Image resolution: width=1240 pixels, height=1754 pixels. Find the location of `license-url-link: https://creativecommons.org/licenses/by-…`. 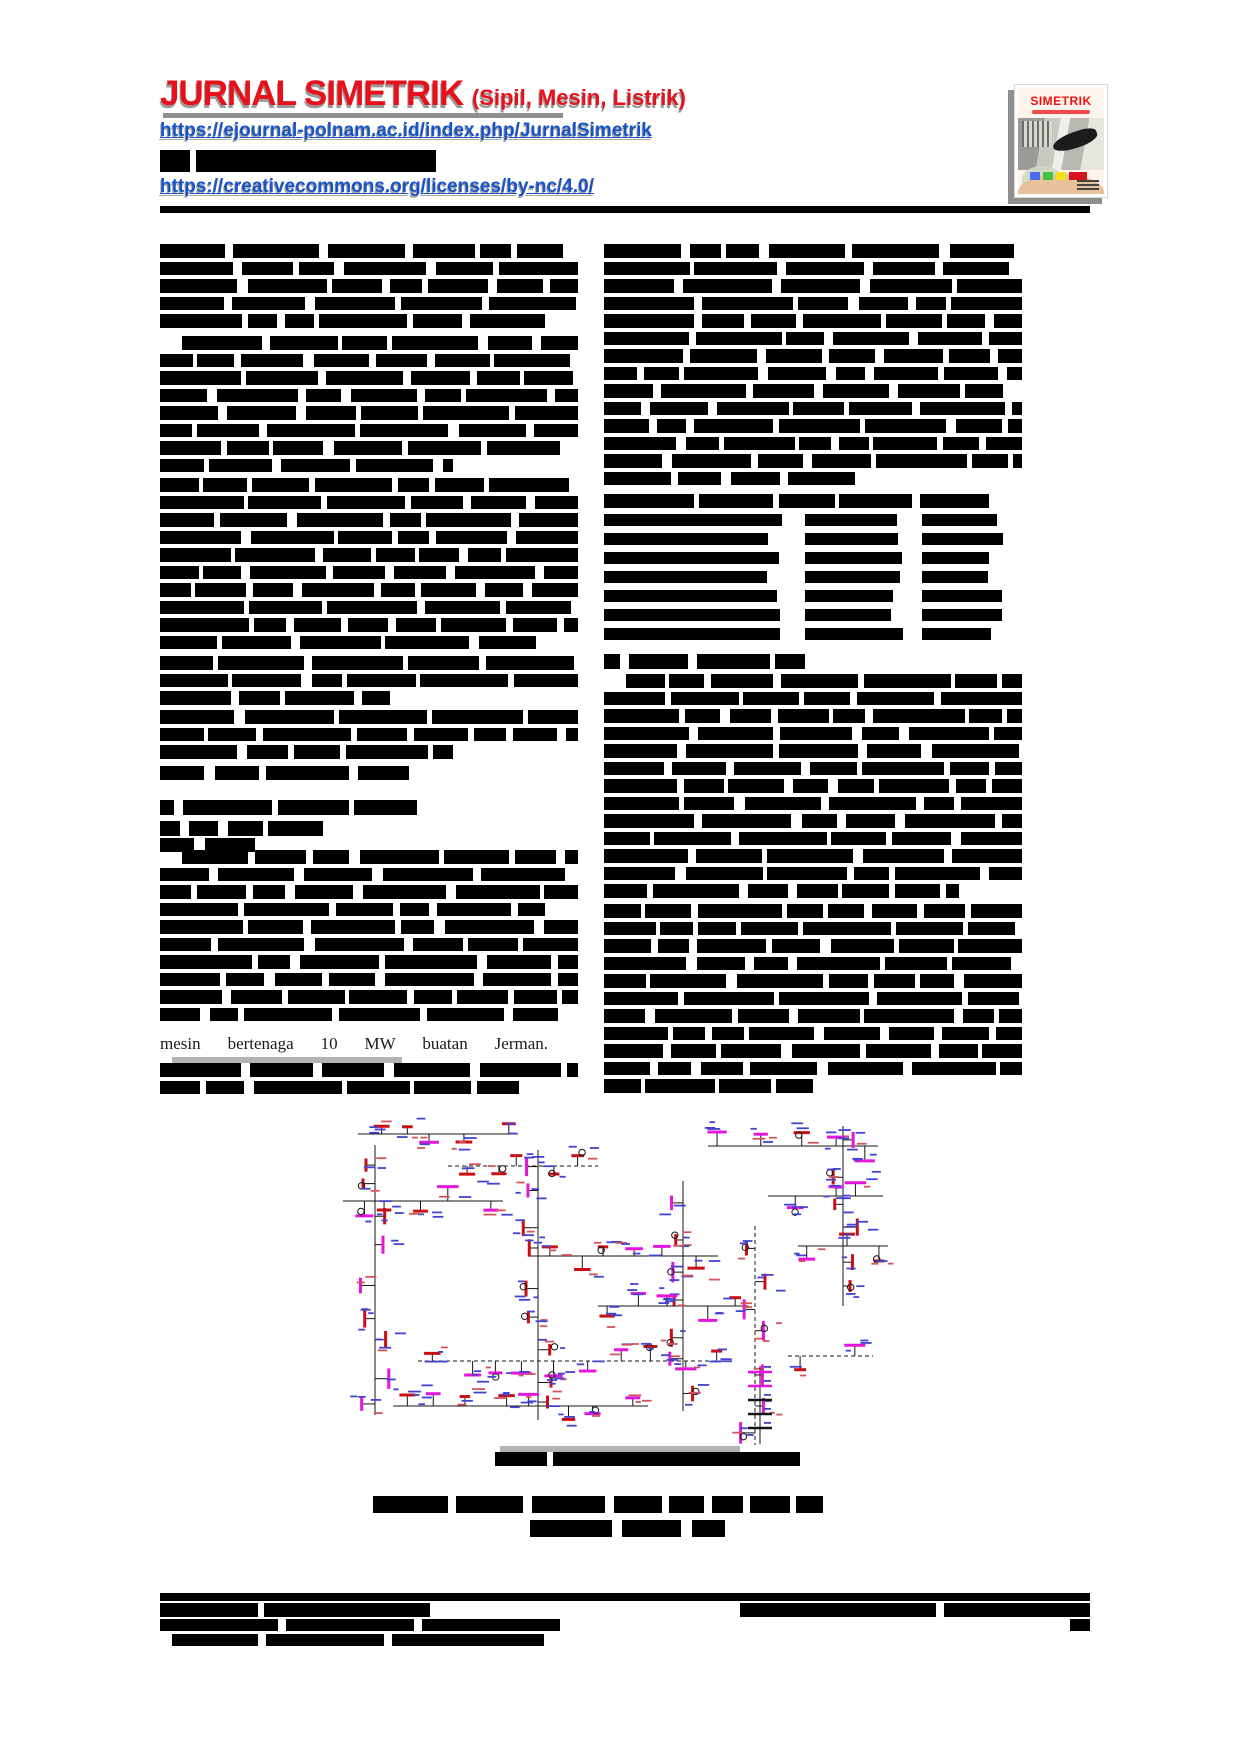

license-url-link: https://creativecommons.org/licenses/by-… is located at coordinates (377, 186).